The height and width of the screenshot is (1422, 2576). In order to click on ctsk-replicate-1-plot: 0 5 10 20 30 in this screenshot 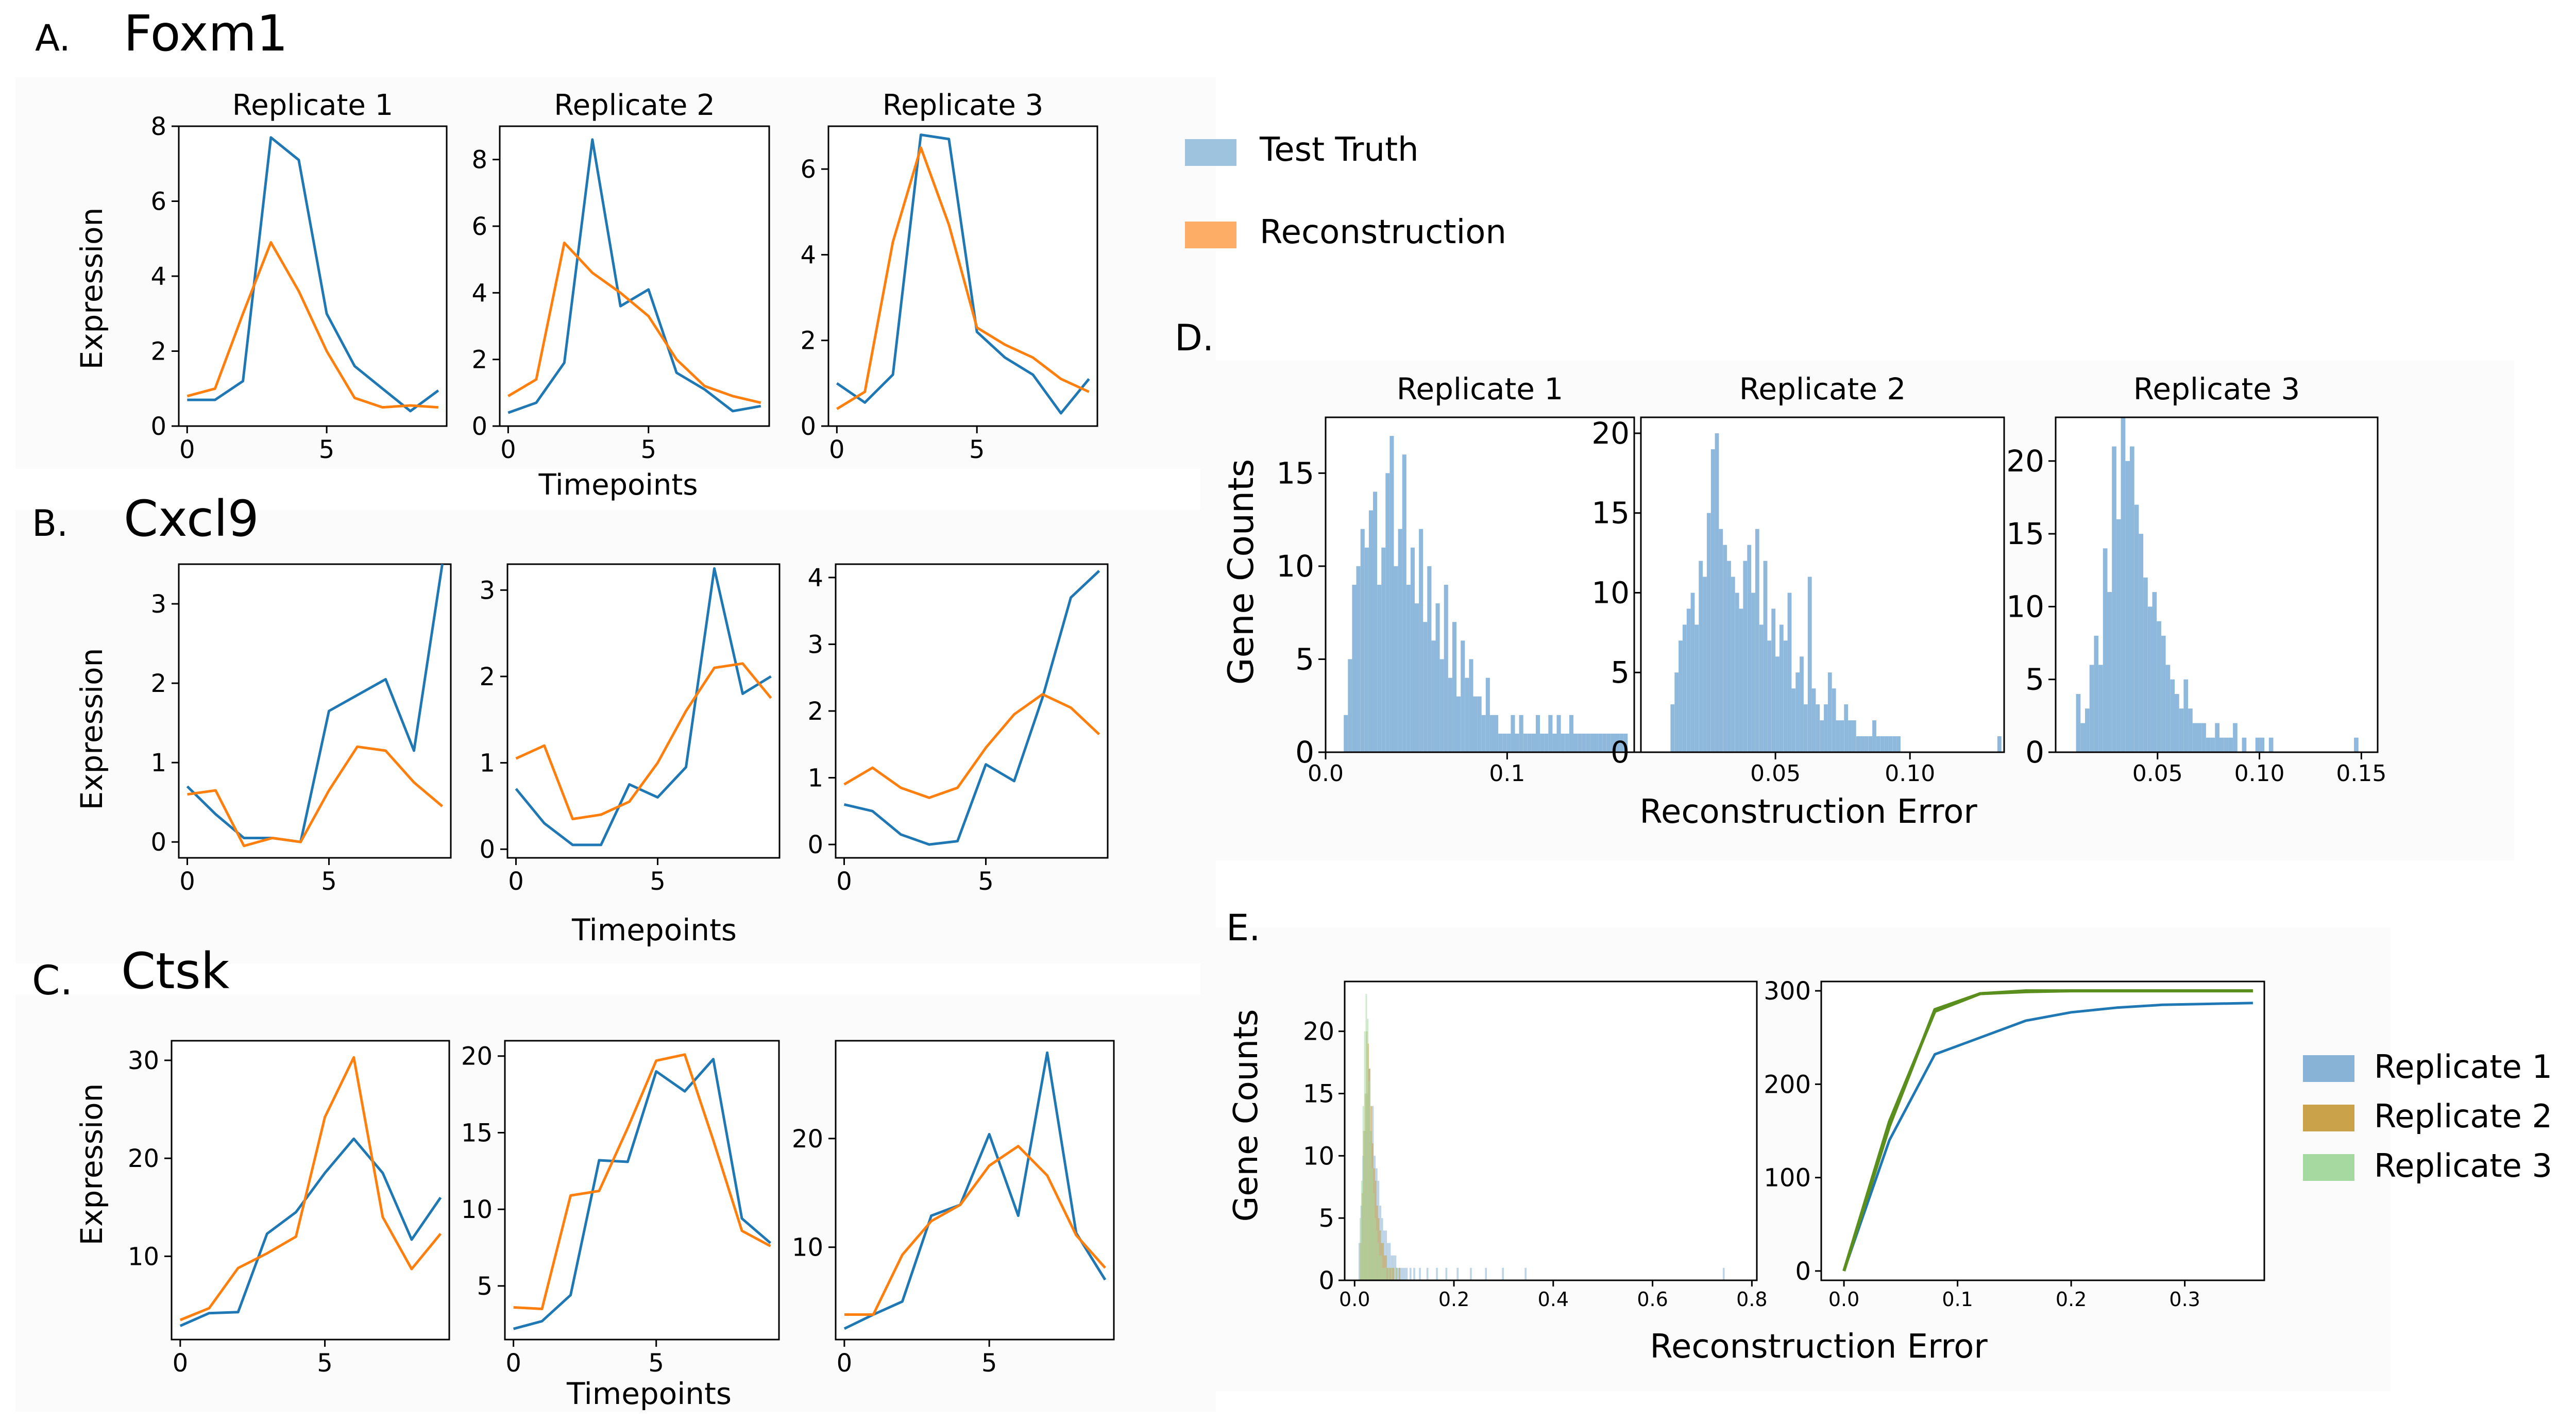, I will do `click(289, 1209)`.